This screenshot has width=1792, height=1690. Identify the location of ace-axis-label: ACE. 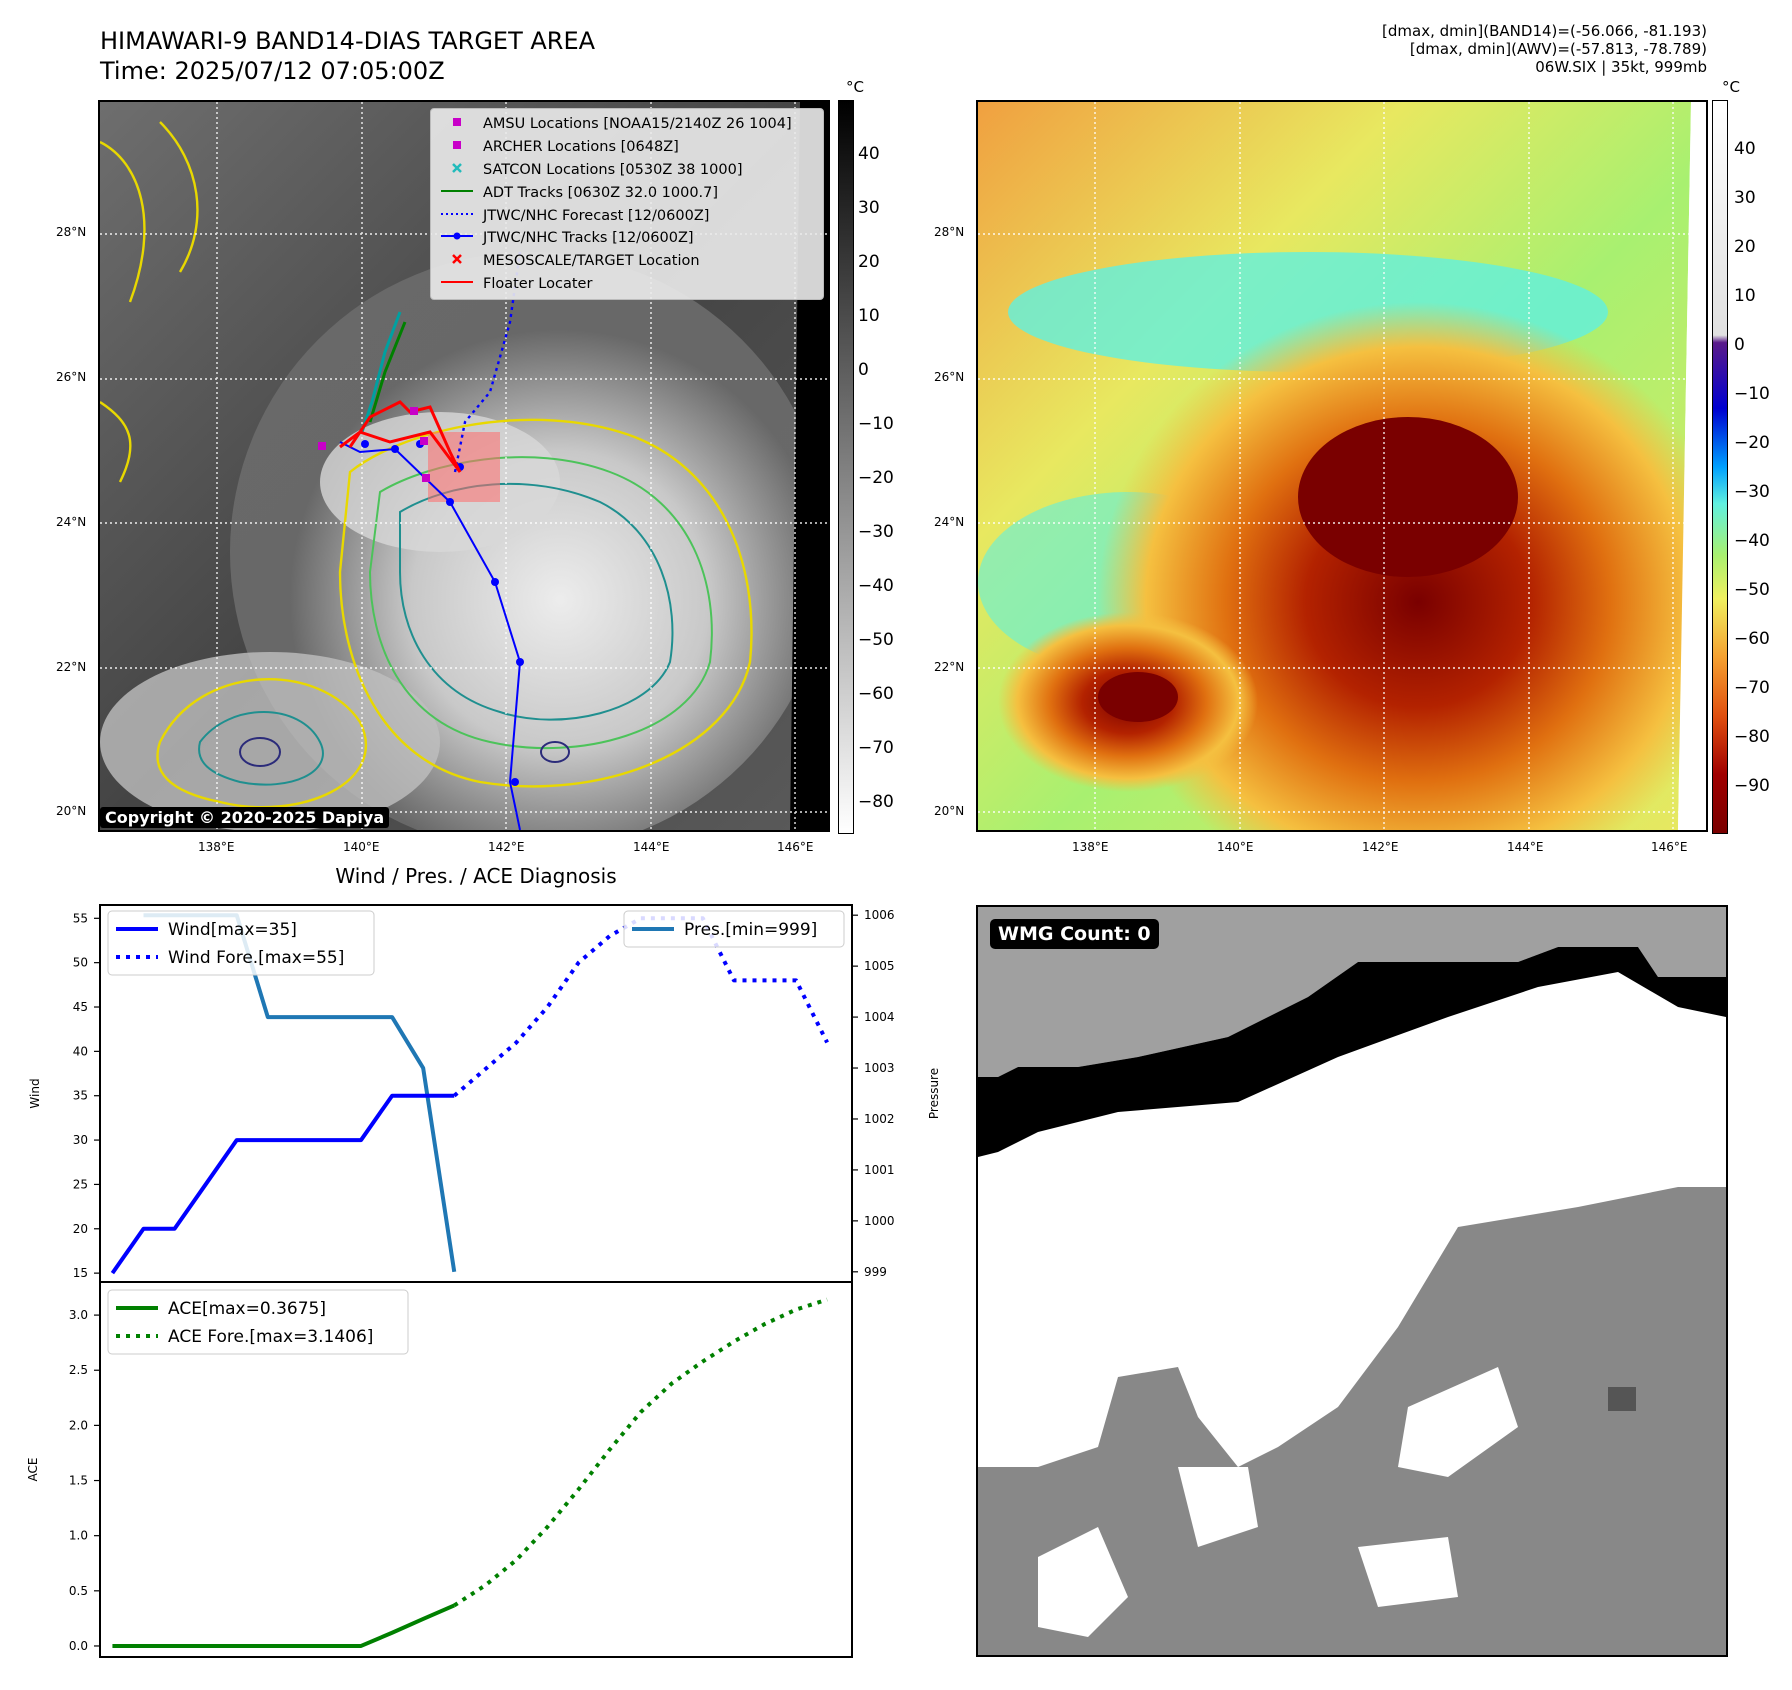
(33, 1470).